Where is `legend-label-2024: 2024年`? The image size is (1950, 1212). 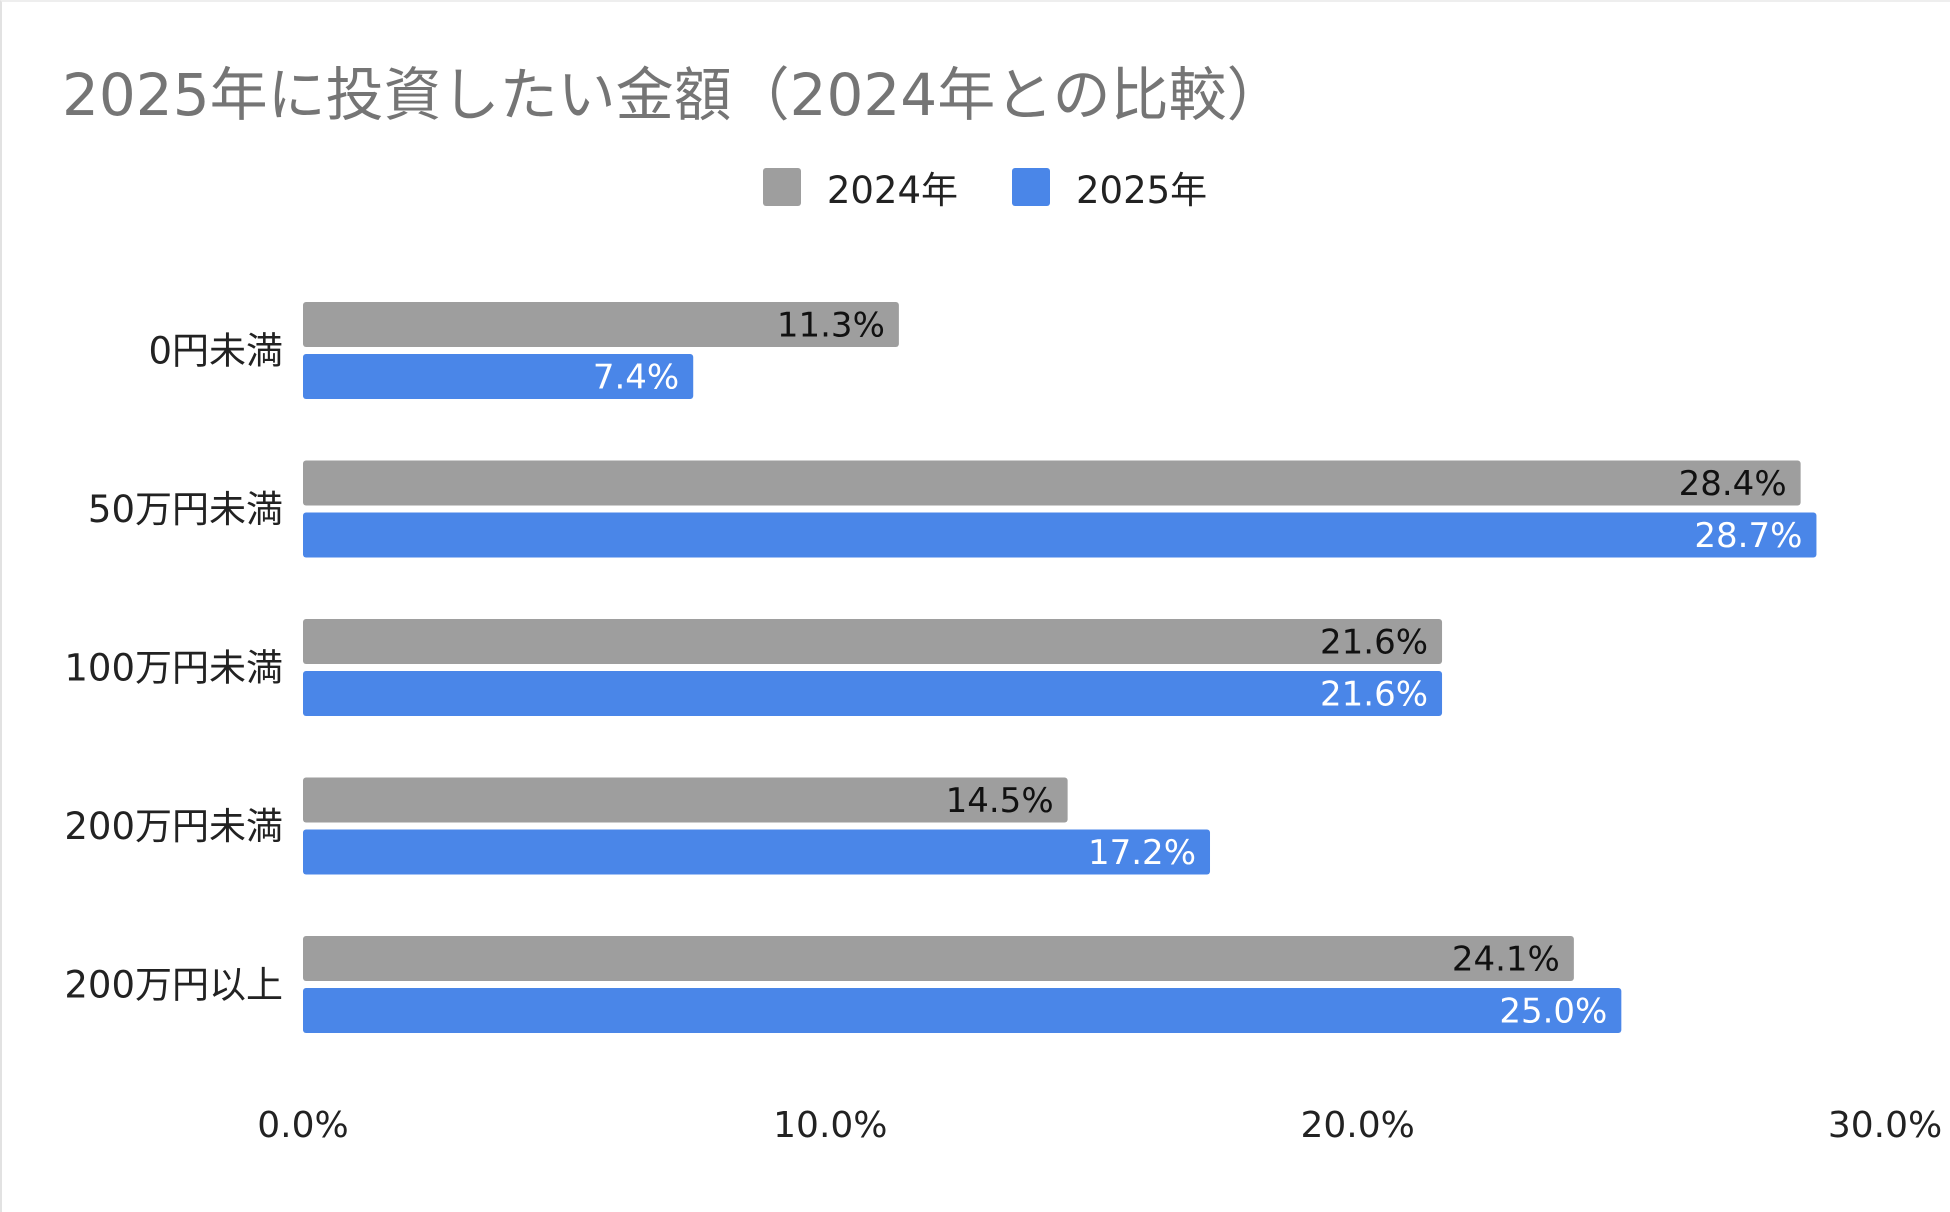
legend-label-2024: 2024年 is located at coordinates (892, 190).